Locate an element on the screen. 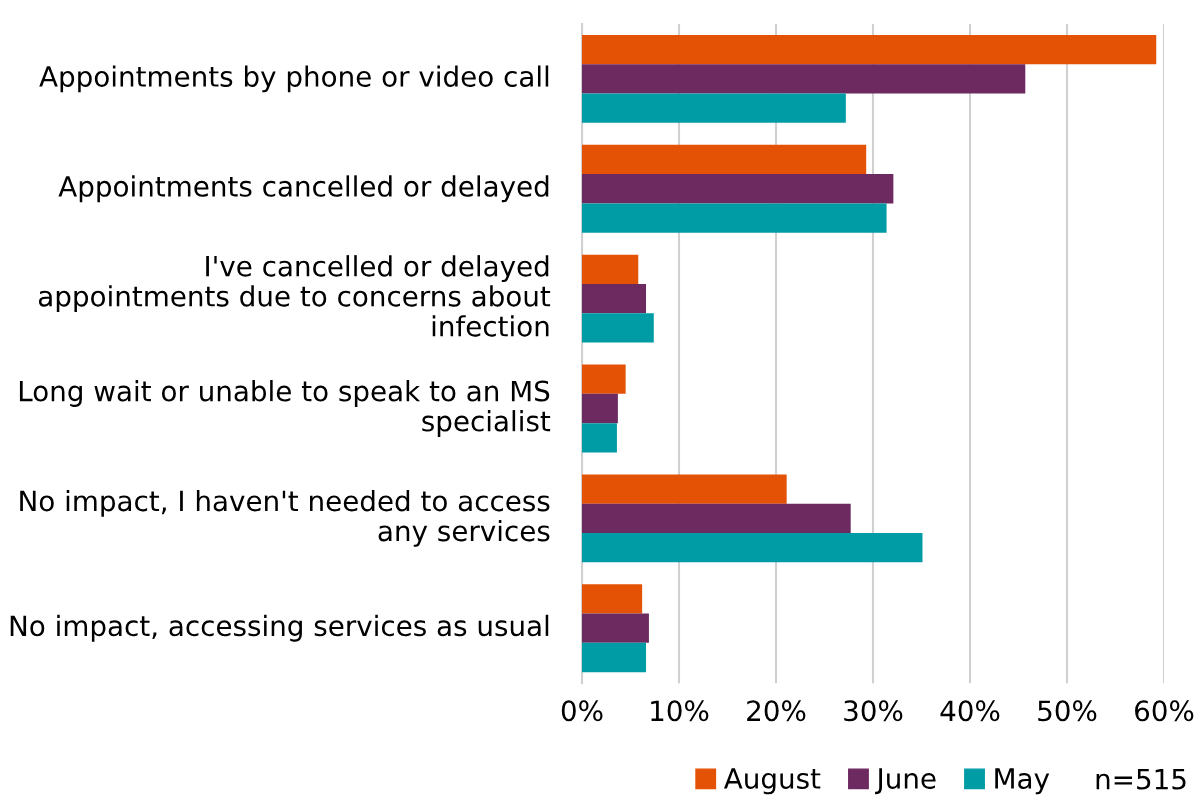  y-tick-label: No impact, I haven't needed to access any services is located at coordinates (285, 518).